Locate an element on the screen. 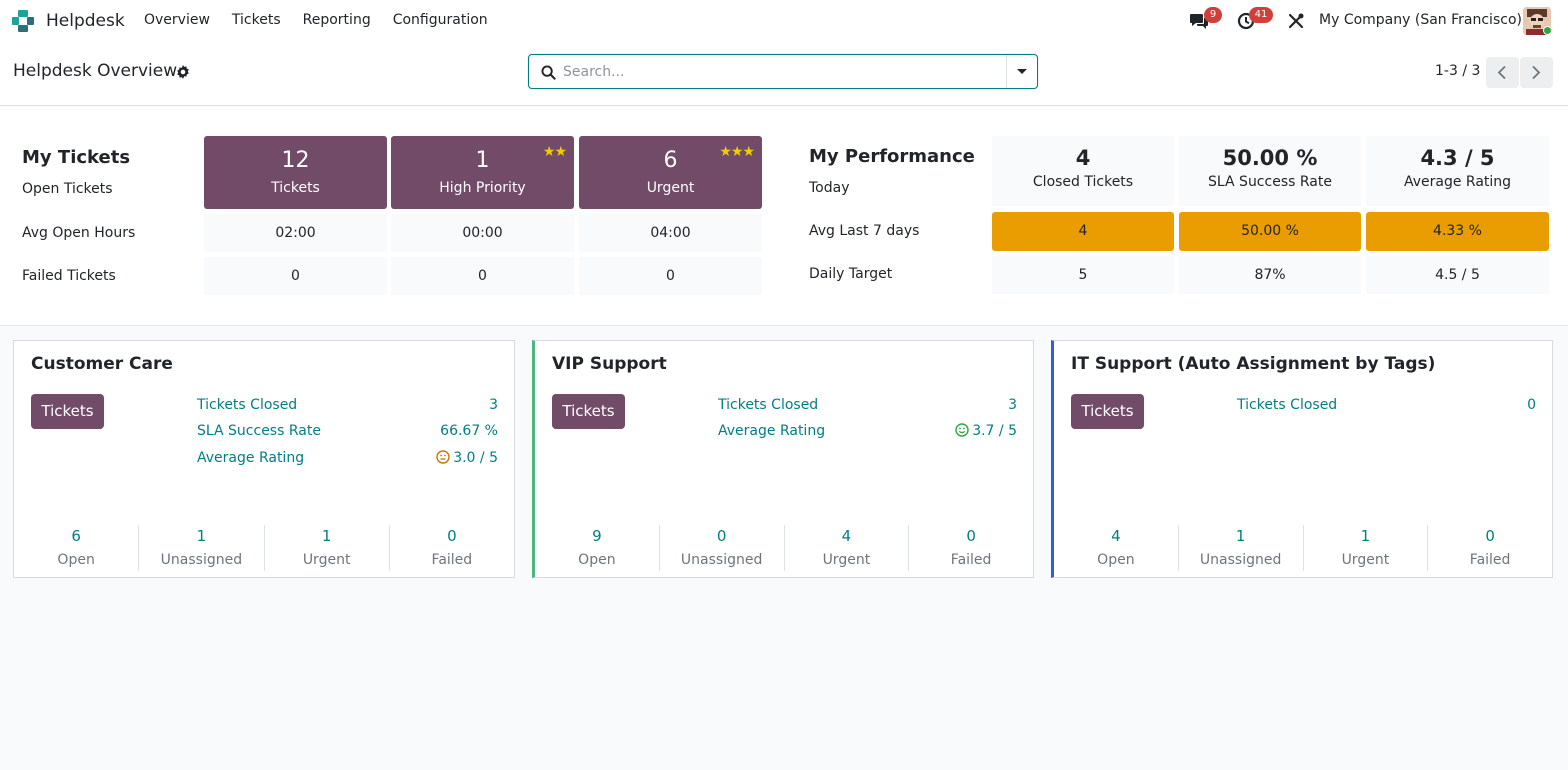  my-performance-heading: My Performance is located at coordinates (892, 156).